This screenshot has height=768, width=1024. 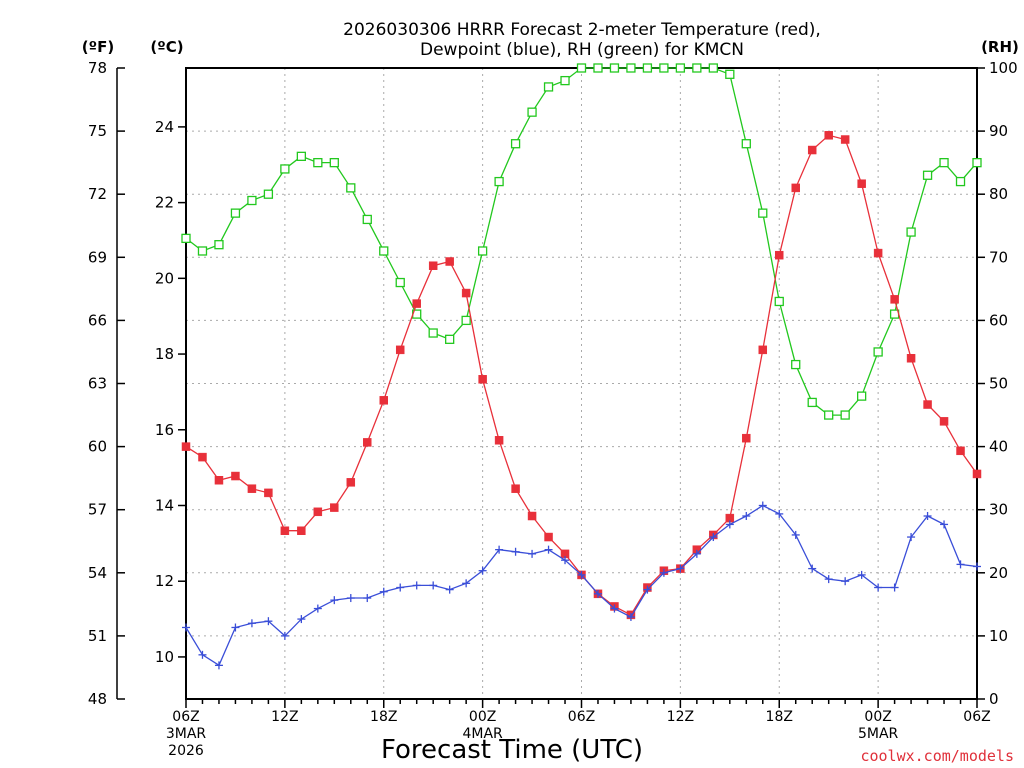 What do you see at coordinates (512, 750) in the screenshot?
I see `x-axis-label: Forecast Time (UTC)` at bounding box center [512, 750].